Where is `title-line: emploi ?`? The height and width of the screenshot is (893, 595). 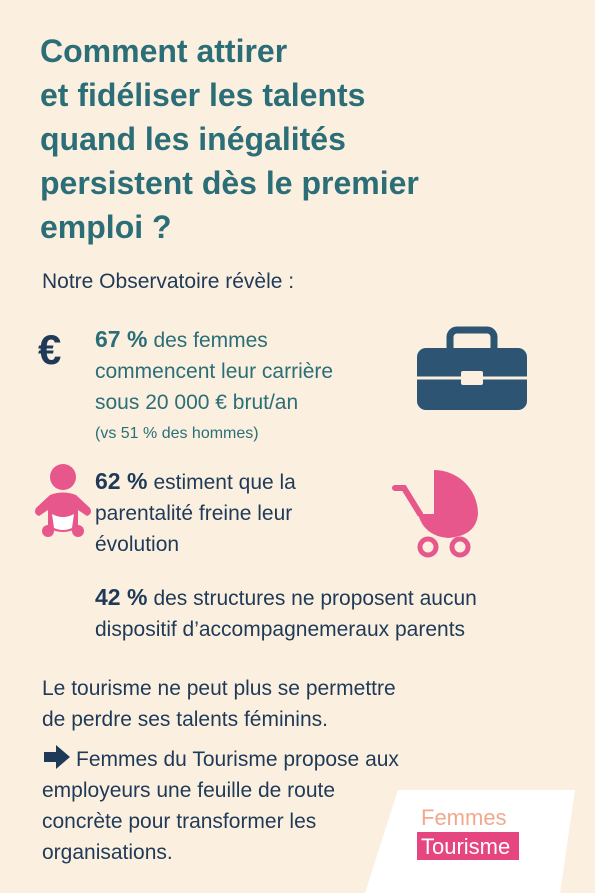 title-line: emploi ? is located at coordinates (106, 227).